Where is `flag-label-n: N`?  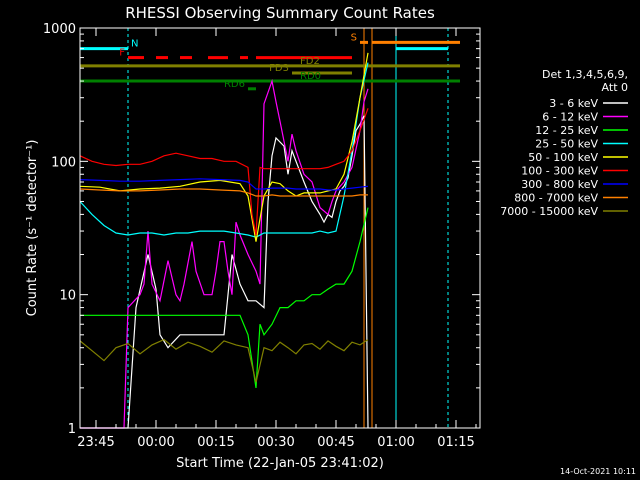 flag-label-n: N is located at coordinates (134, 44).